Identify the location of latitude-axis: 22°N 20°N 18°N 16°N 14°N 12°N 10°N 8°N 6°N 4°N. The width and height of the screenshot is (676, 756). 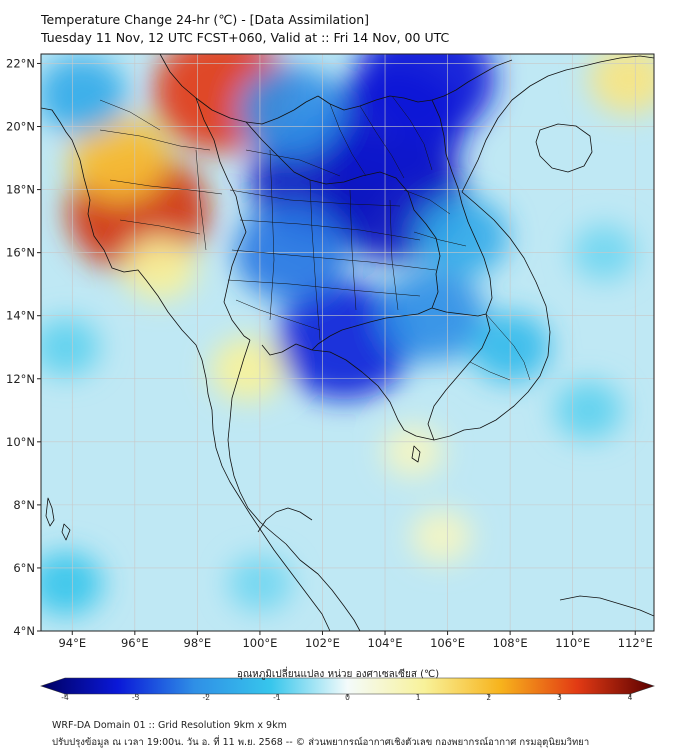
(23, 347).